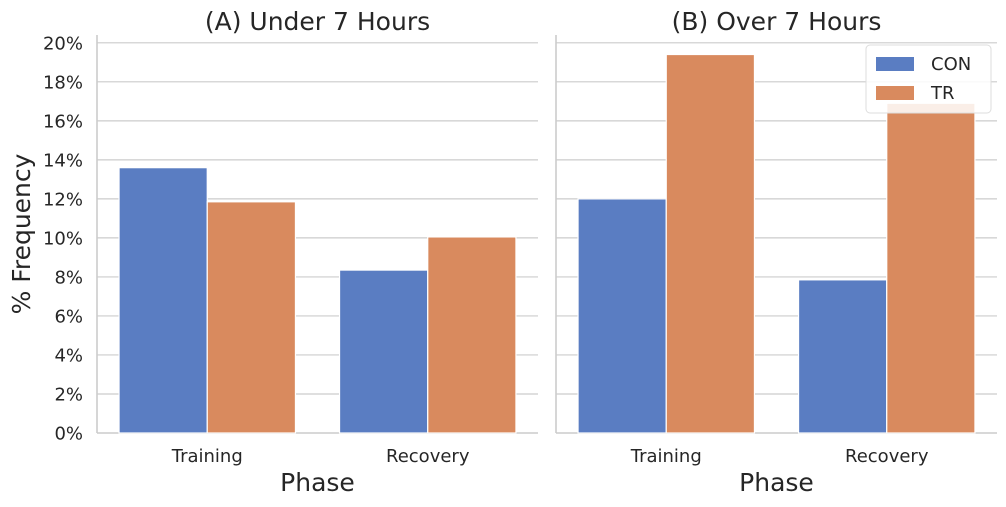  I want to click on y-tick-label: 18%, so click(63, 82).